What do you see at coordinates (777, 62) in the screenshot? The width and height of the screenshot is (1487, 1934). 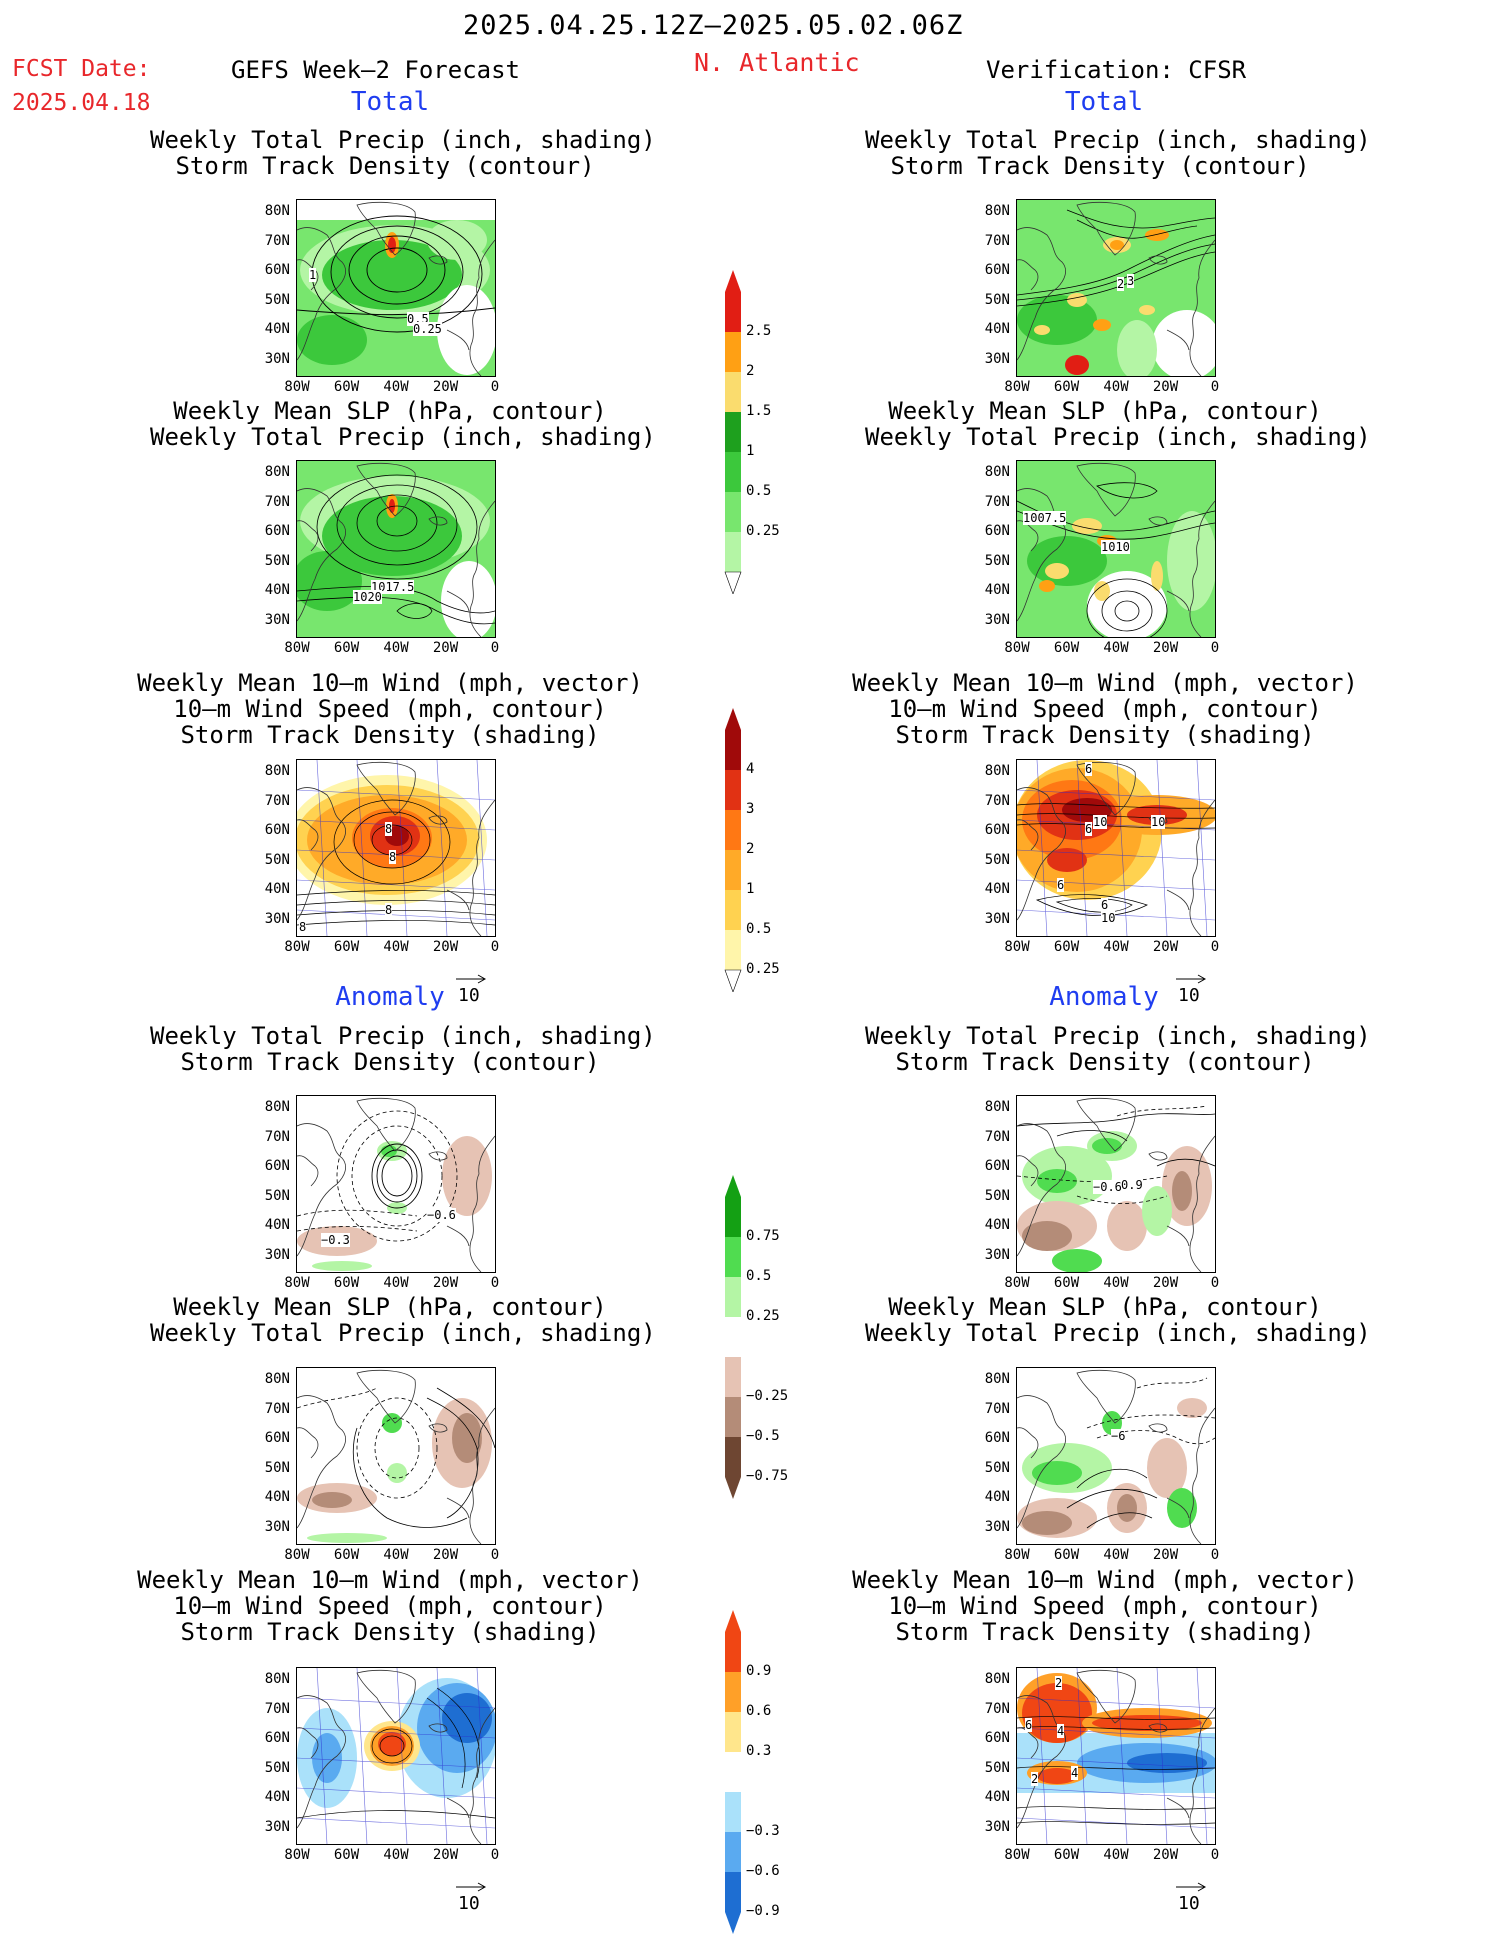 I see `region-label: N. Atlantic` at bounding box center [777, 62].